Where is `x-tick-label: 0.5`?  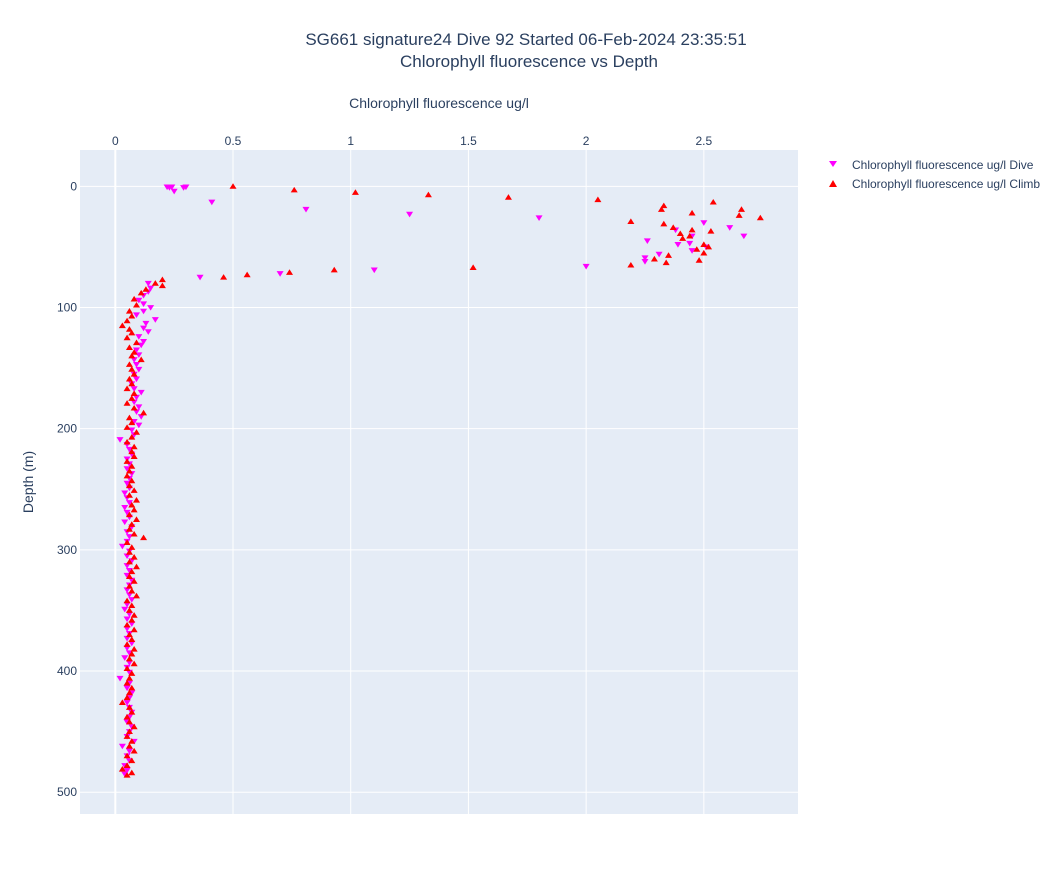 x-tick-label: 0.5 is located at coordinates (233, 141).